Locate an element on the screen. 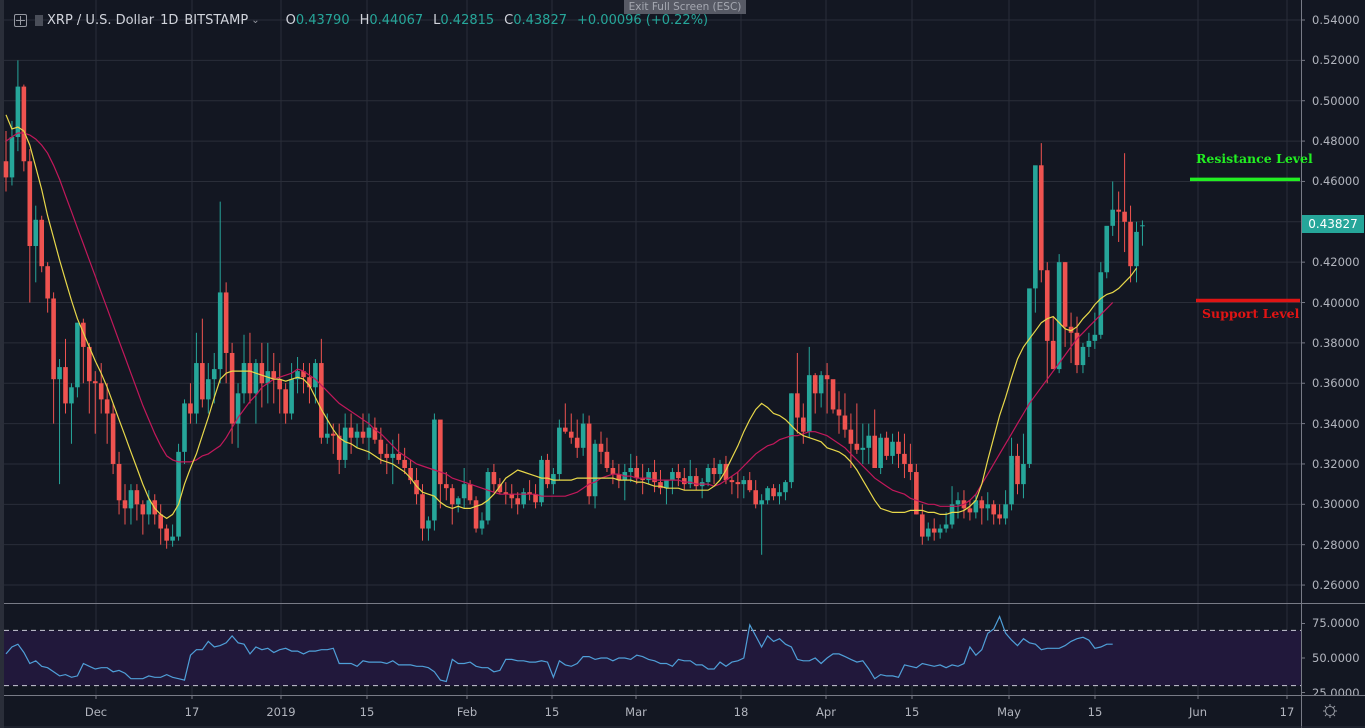 The width and height of the screenshot is (1365, 728). close-label: C is located at coordinates (509, 20).